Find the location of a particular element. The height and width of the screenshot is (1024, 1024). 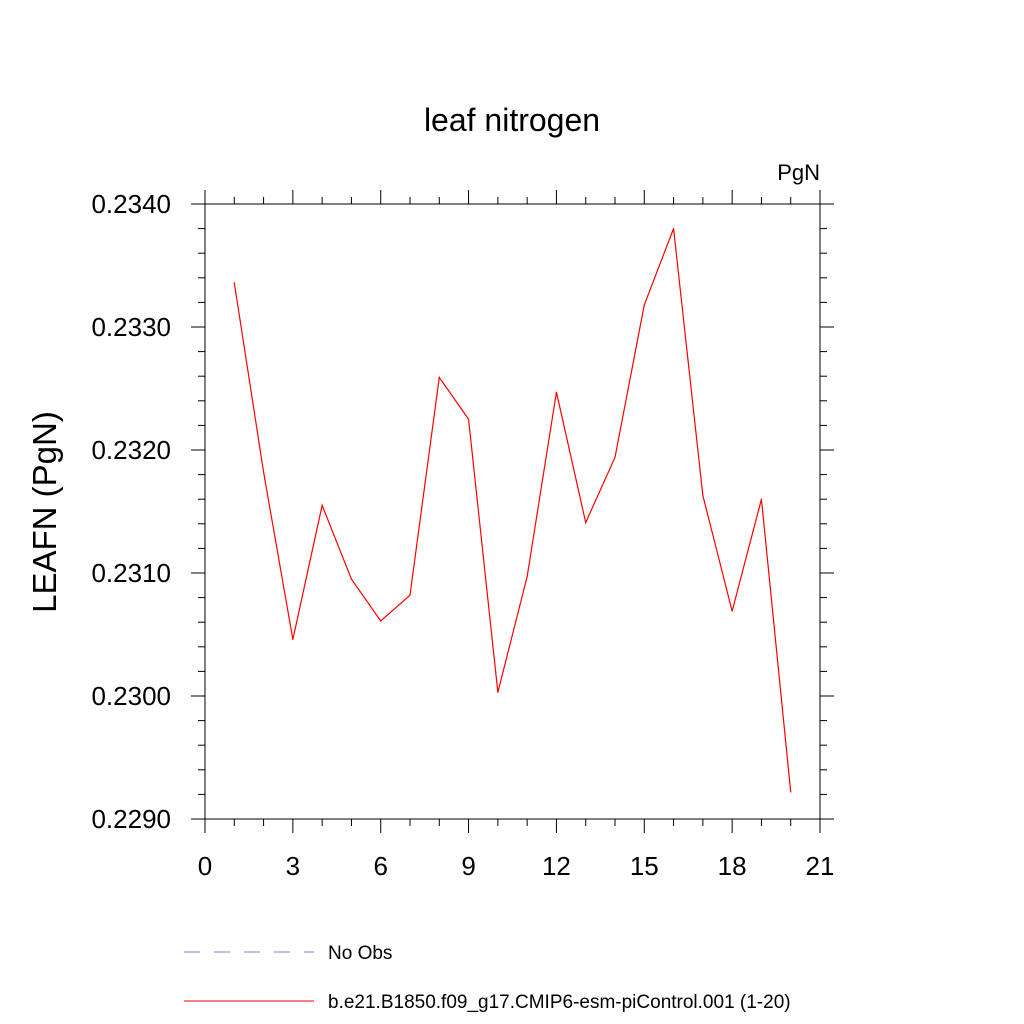

x-tick-label: 0 is located at coordinates (205, 866).